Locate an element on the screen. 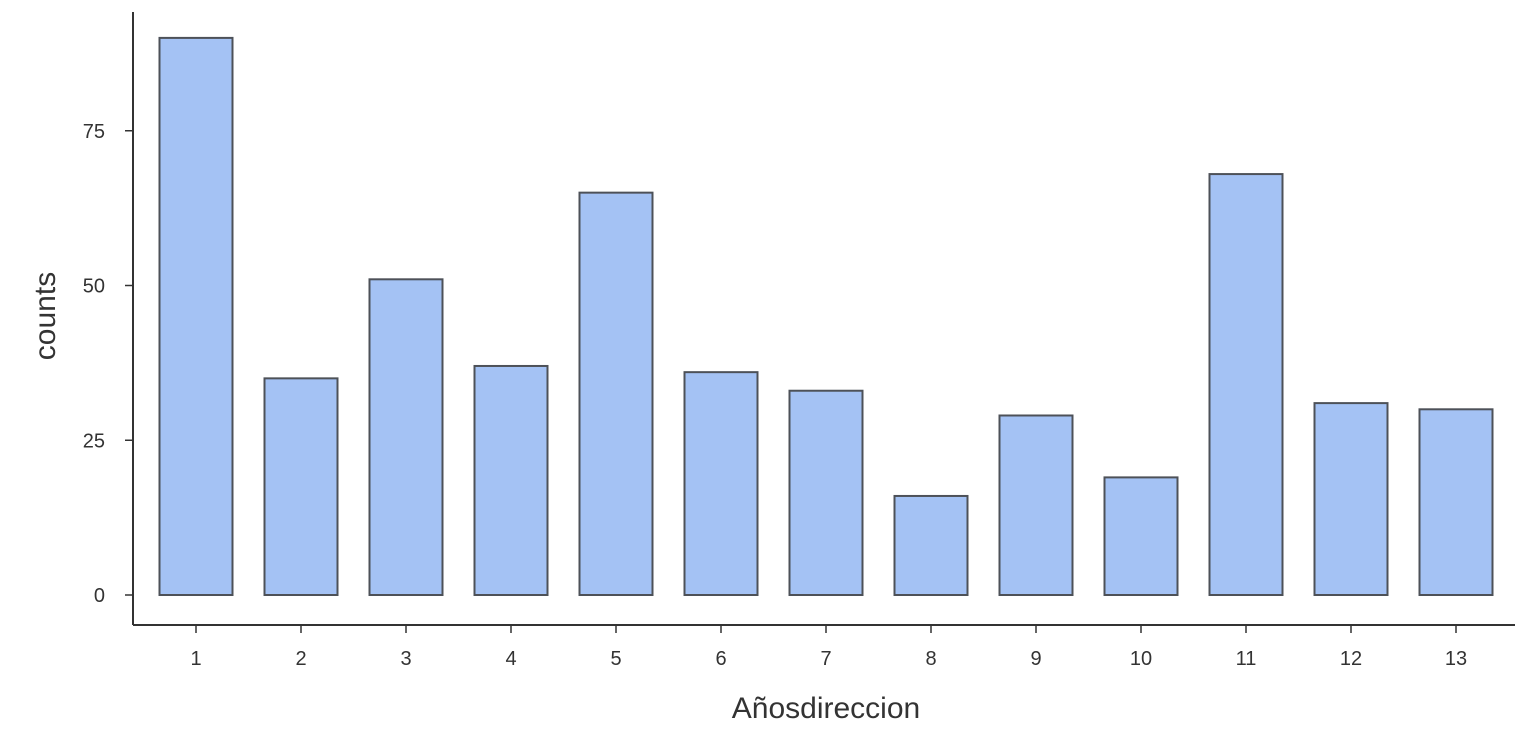  x-tick-label: 5 is located at coordinates (615, 659).